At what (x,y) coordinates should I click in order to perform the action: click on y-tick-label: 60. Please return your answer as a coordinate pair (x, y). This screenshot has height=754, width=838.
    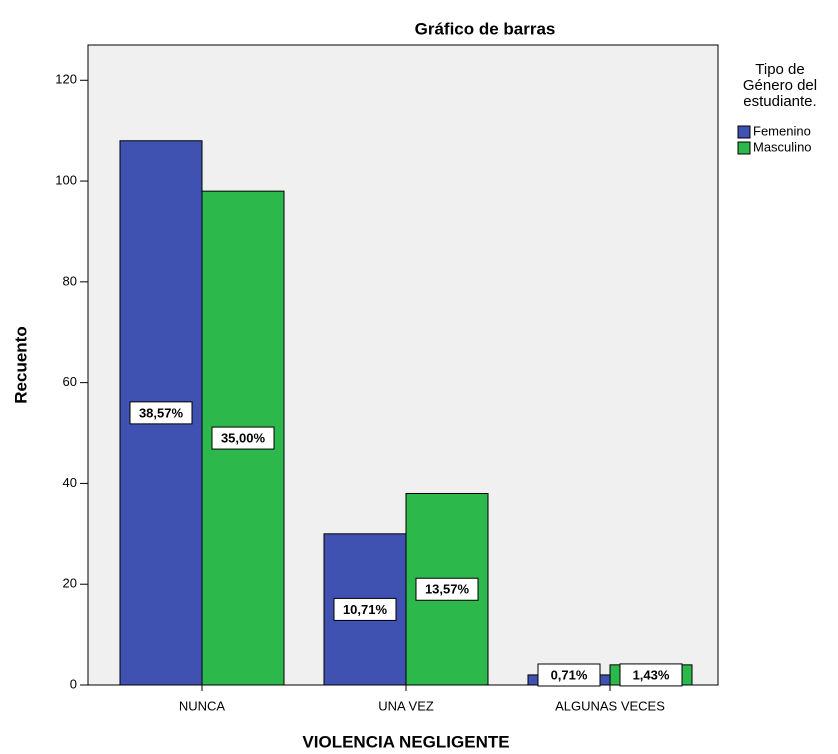
    Looking at the image, I should click on (70, 381).